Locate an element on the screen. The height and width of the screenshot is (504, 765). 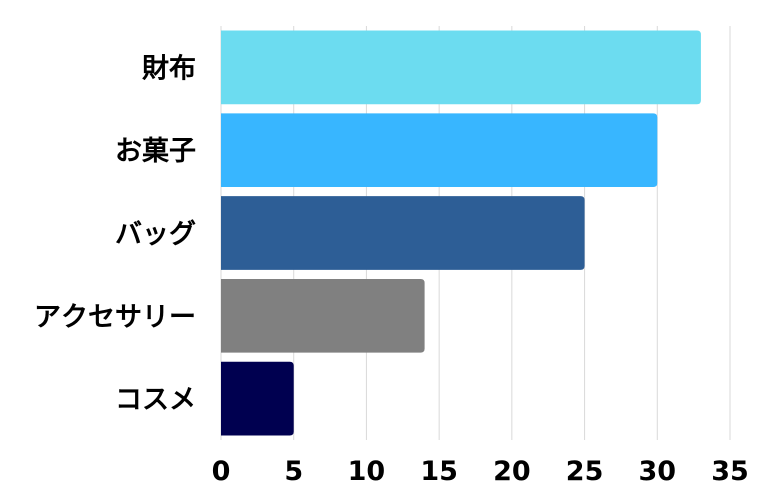
x-tick-labels: 0 5 10 15 20 25 30 35 is located at coordinates (480, 471).